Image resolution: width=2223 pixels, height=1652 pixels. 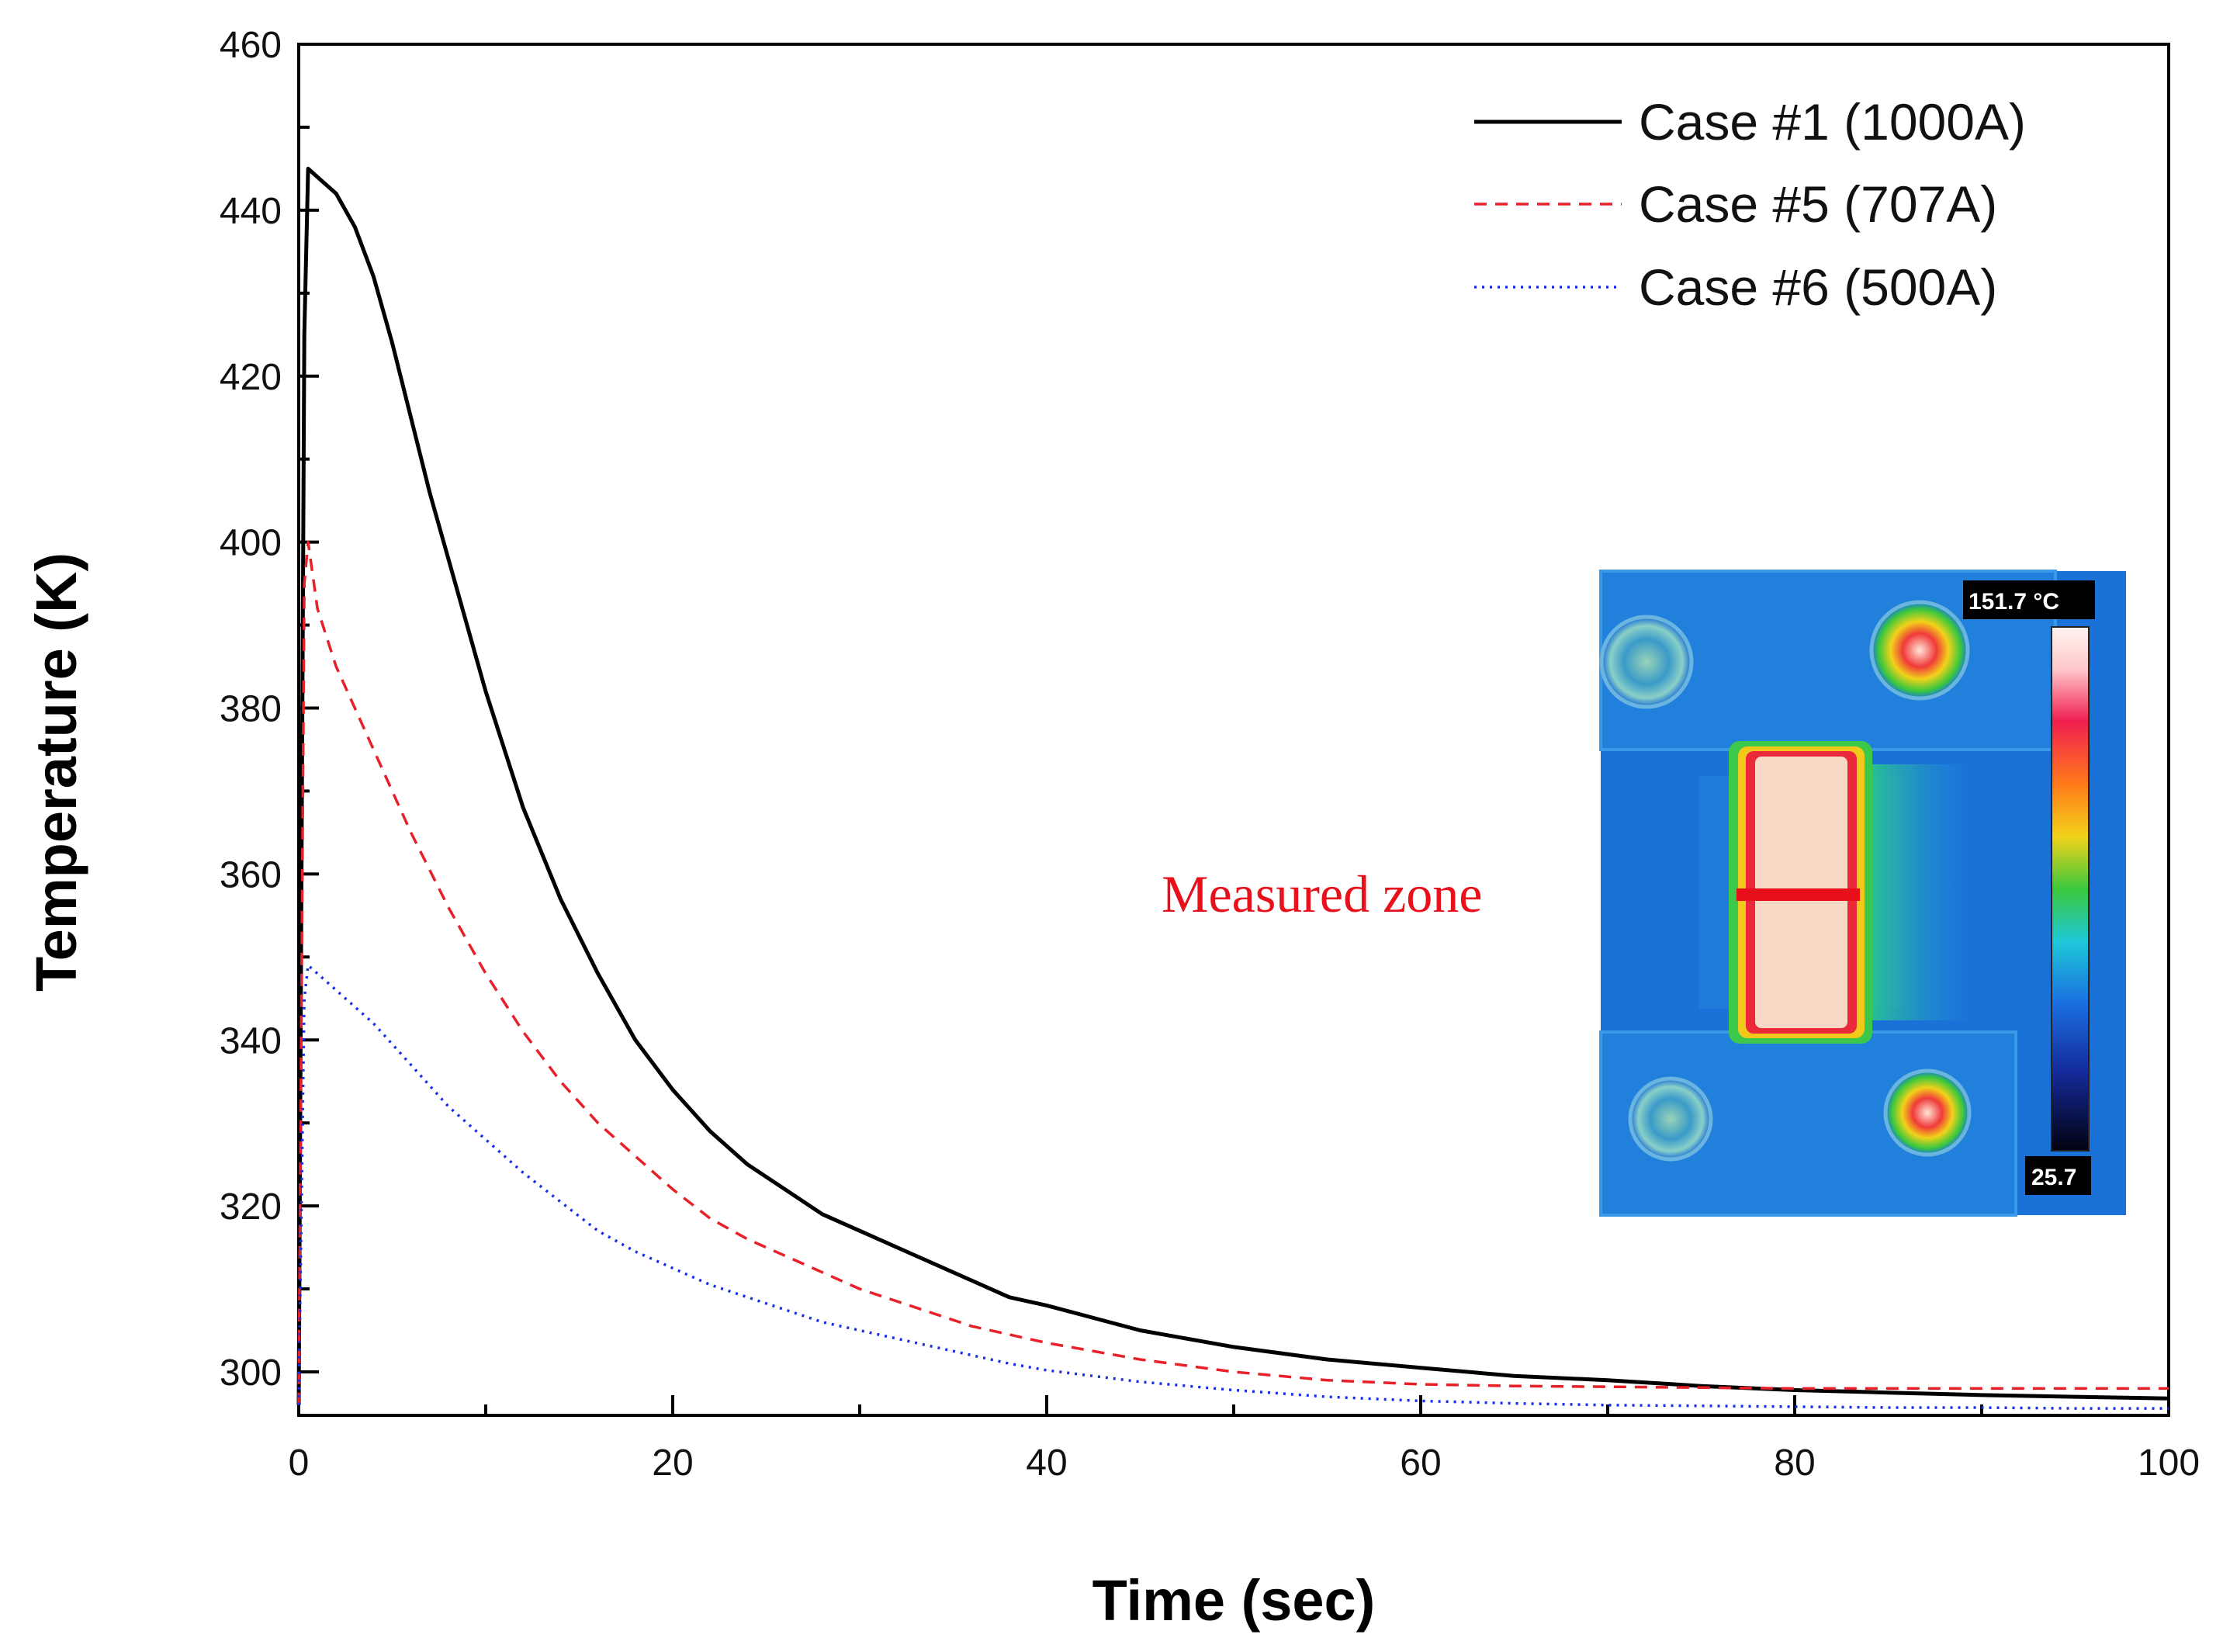 I want to click on y-axis-title: Temperature (K), so click(x=56, y=772).